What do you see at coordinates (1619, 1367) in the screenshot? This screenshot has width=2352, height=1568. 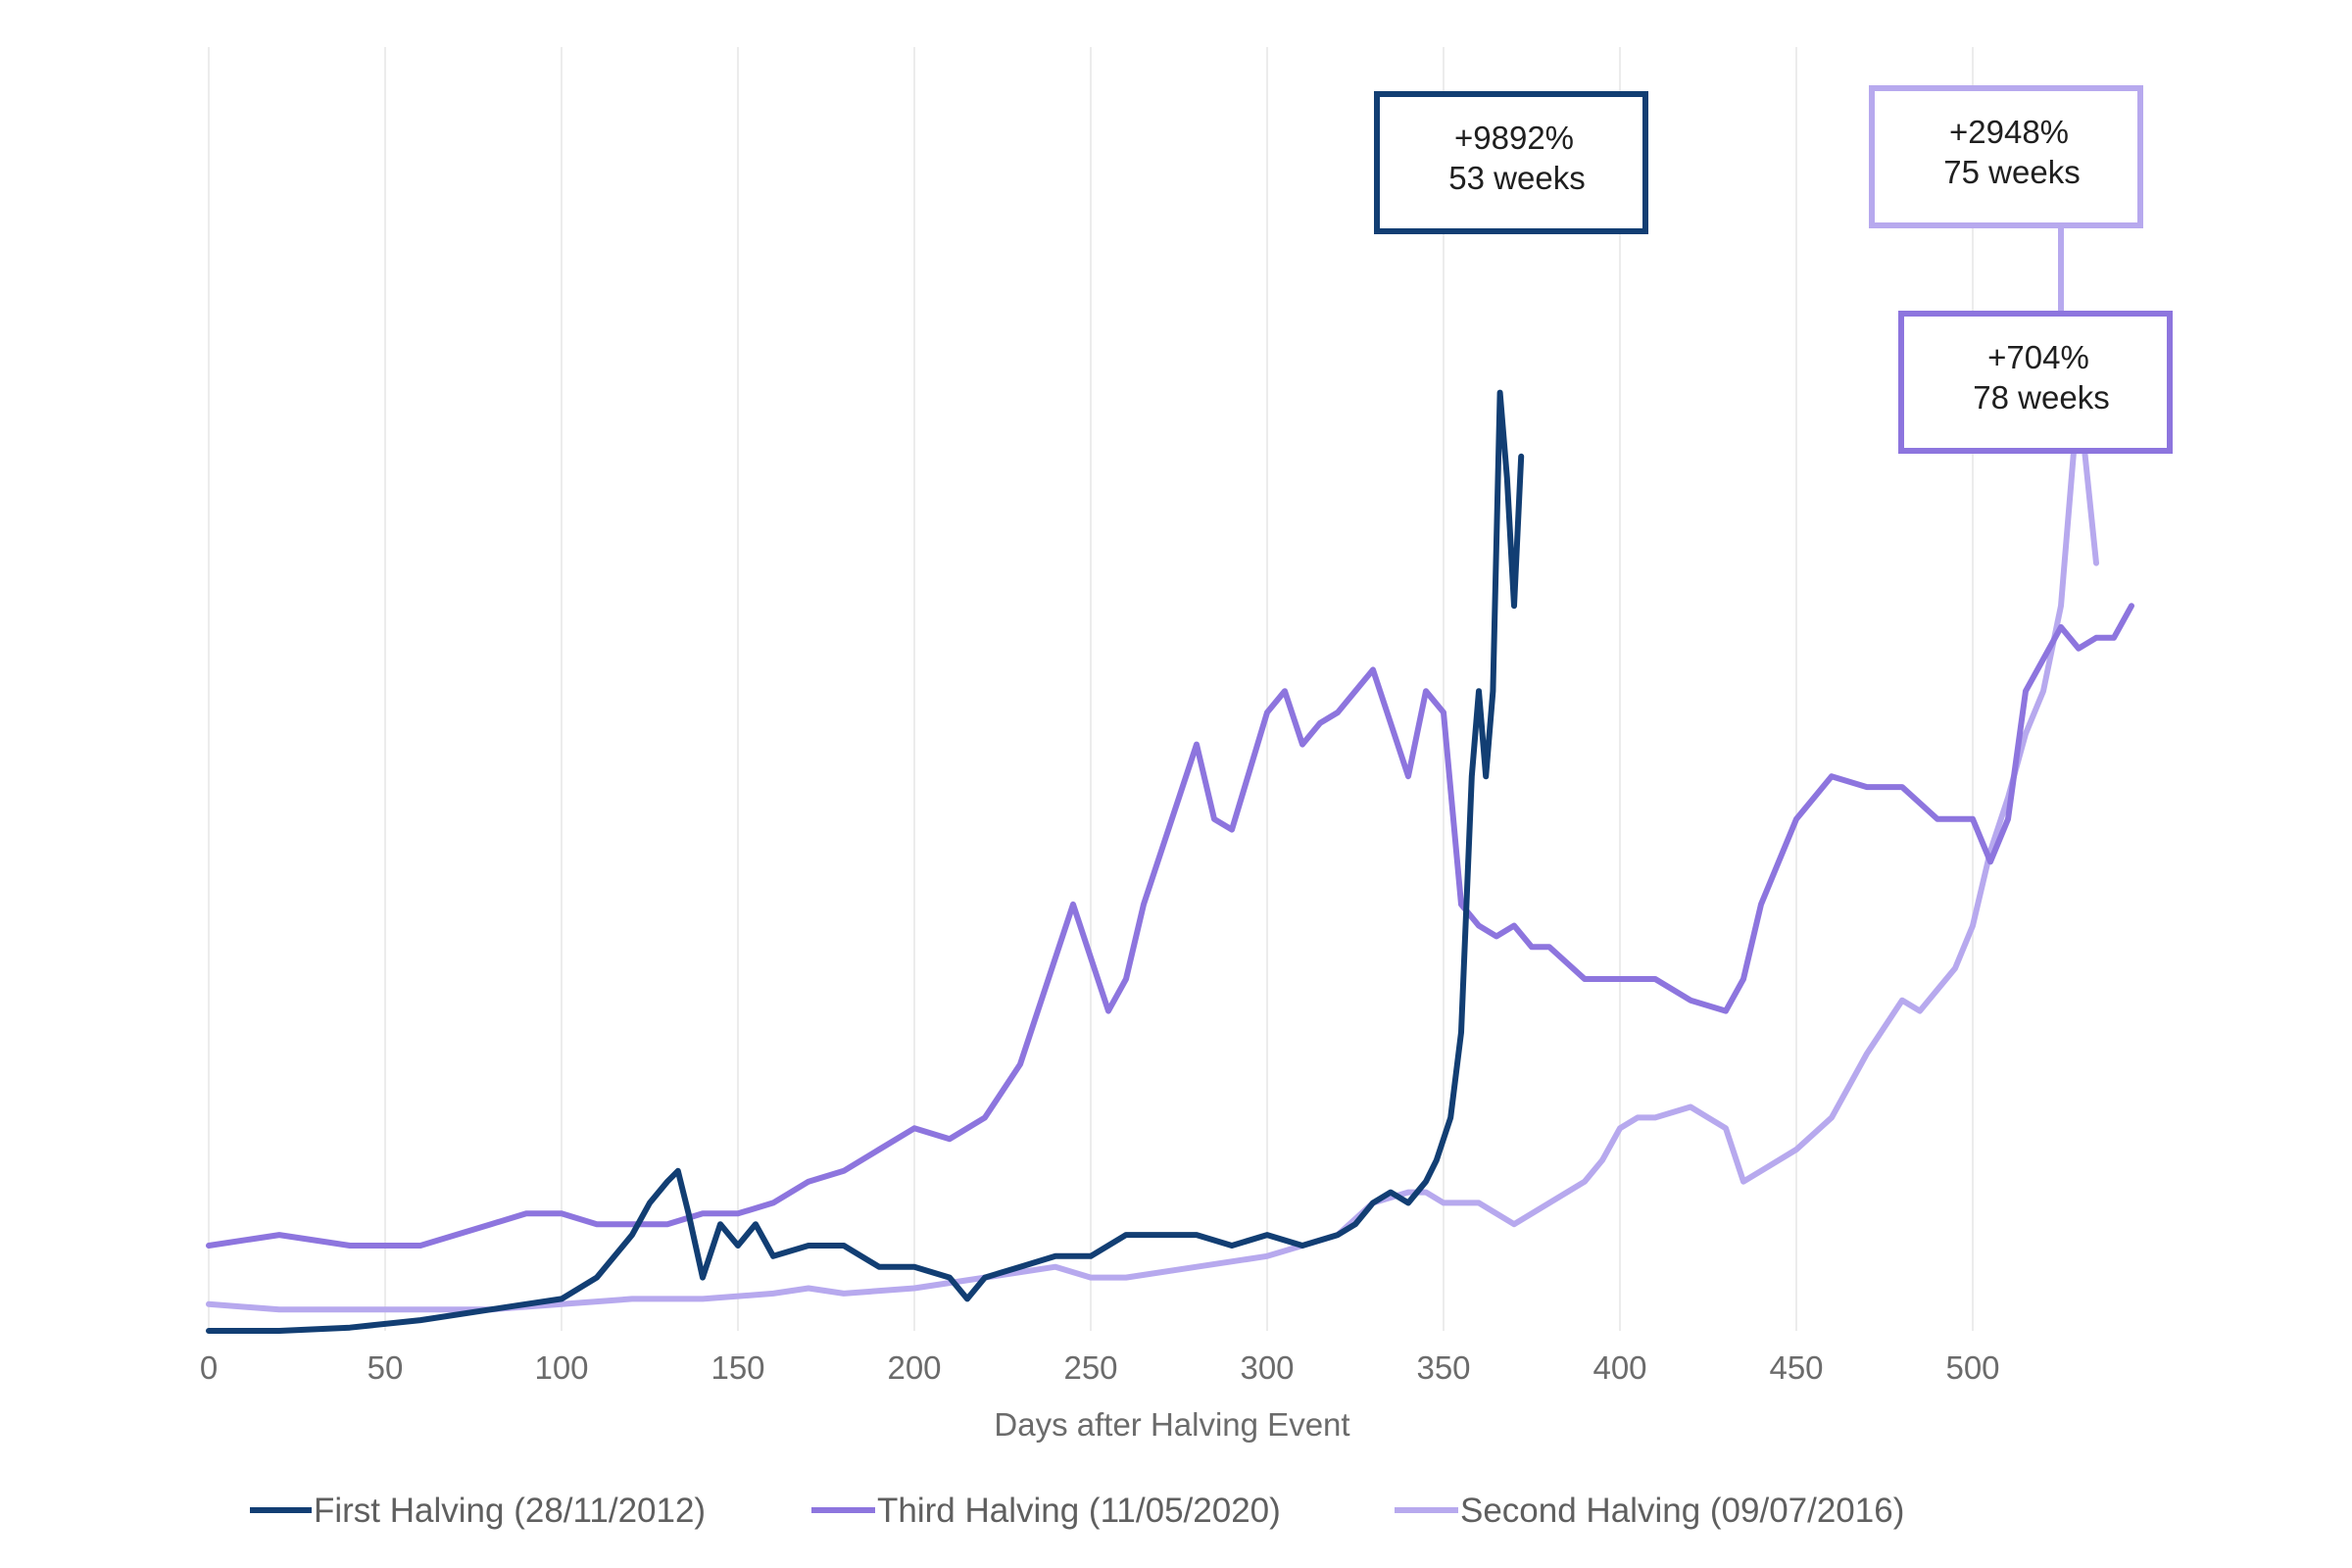 I see `x-tick-label-400: 400` at bounding box center [1619, 1367].